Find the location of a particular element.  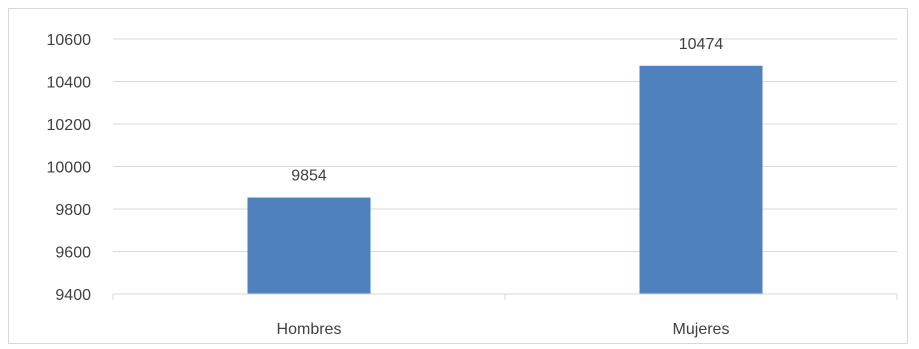

y-tick-label: 10200 is located at coordinates (69, 125).